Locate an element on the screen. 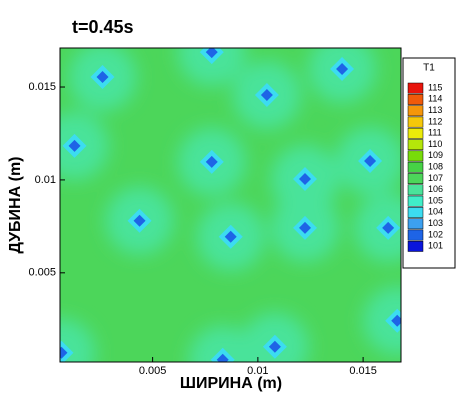 The width and height of the screenshot is (457, 407). colorbar-label: 112 is located at coordinates (435, 121).